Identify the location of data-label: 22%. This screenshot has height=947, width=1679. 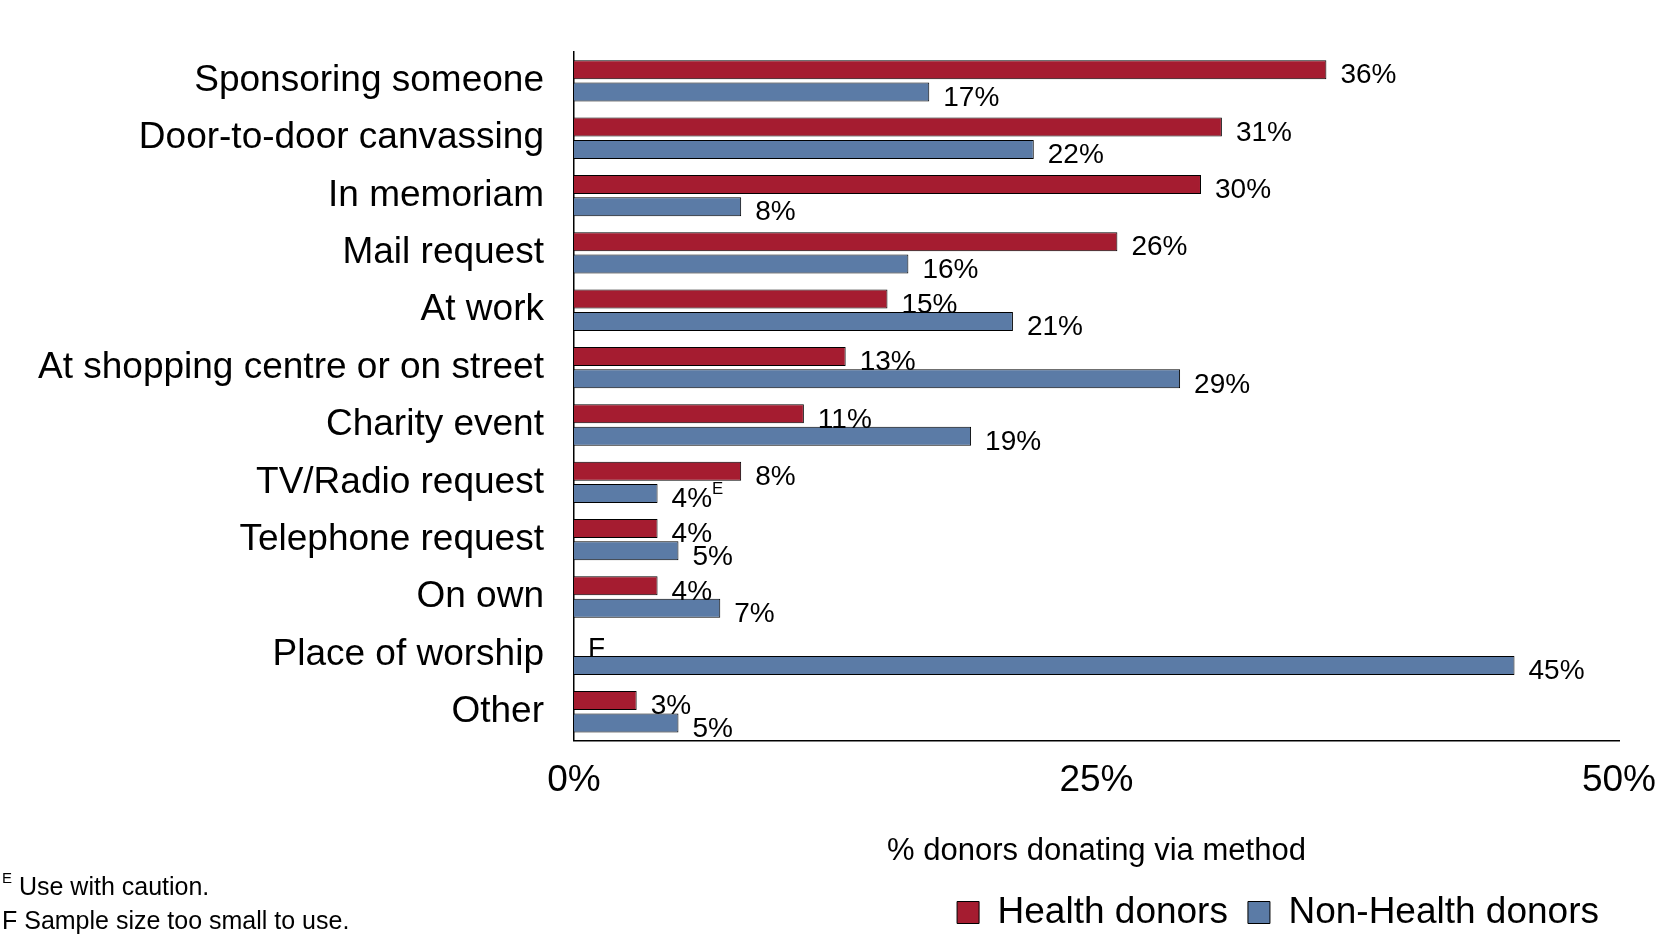
(1075, 154).